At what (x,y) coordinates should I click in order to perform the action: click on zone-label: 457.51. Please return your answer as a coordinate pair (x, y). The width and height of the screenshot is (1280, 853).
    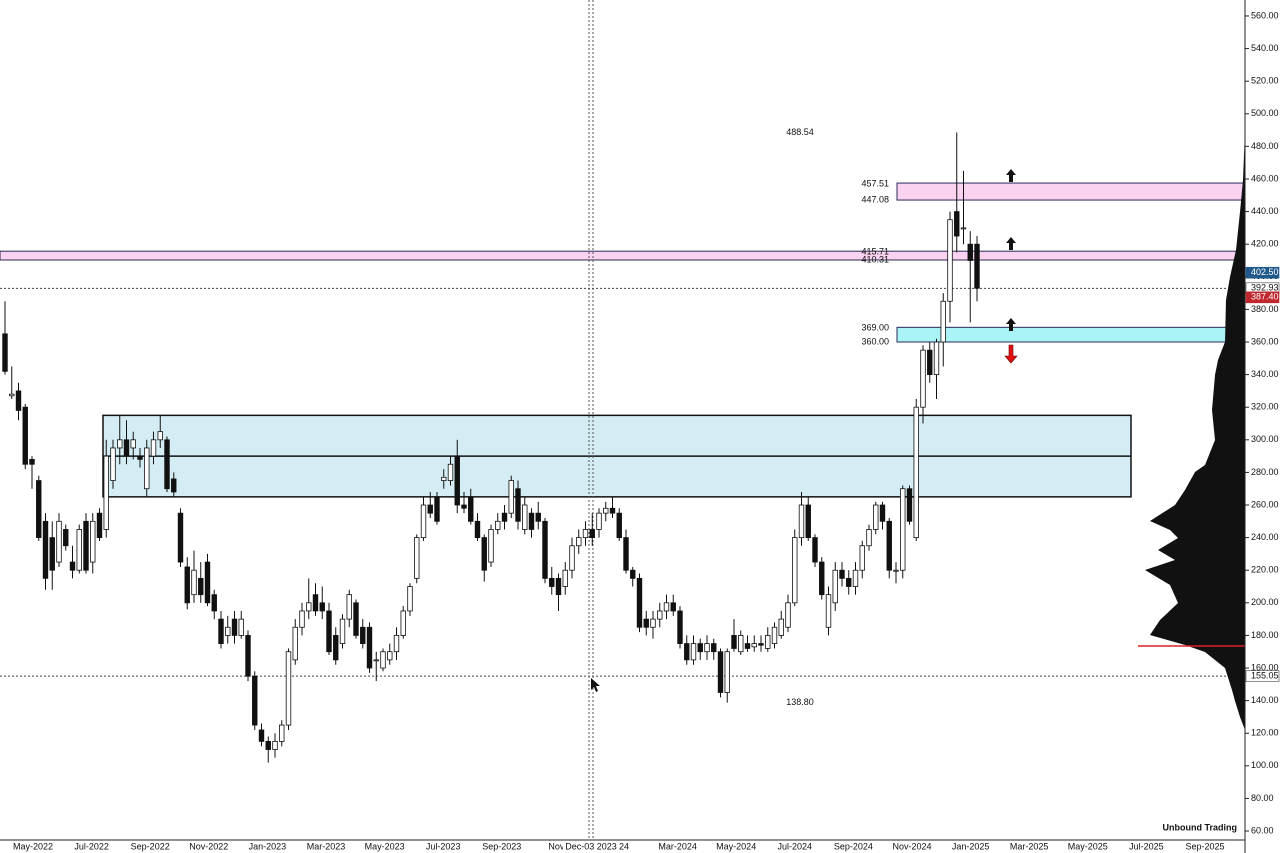
    Looking at the image, I should click on (875, 183).